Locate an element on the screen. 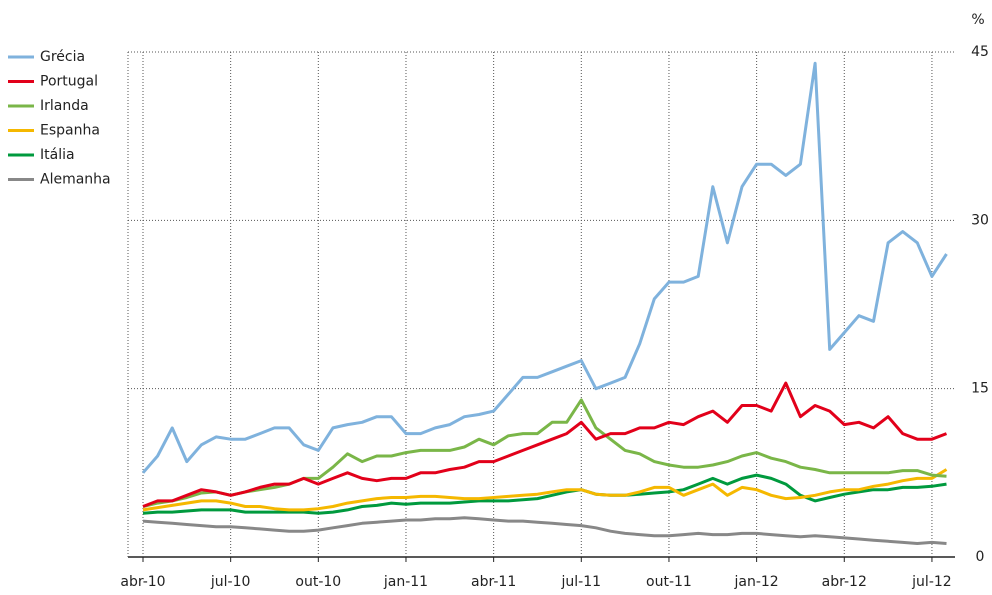  x-tick-label: jul-10 is located at coordinates (230, 582).